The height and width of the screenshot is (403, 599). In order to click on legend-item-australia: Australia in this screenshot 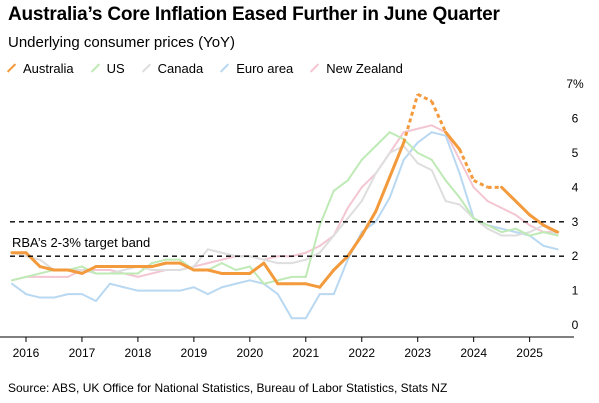, I will do `click(40, 68)`.